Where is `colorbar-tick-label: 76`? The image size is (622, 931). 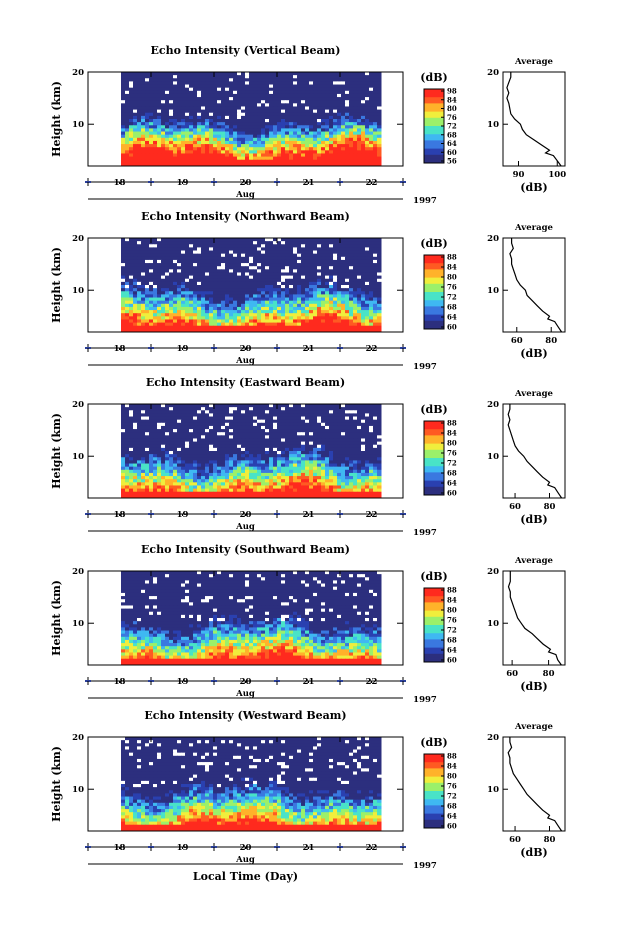
colorbar-tick-label: 76 is located at coordinates (452, 287).